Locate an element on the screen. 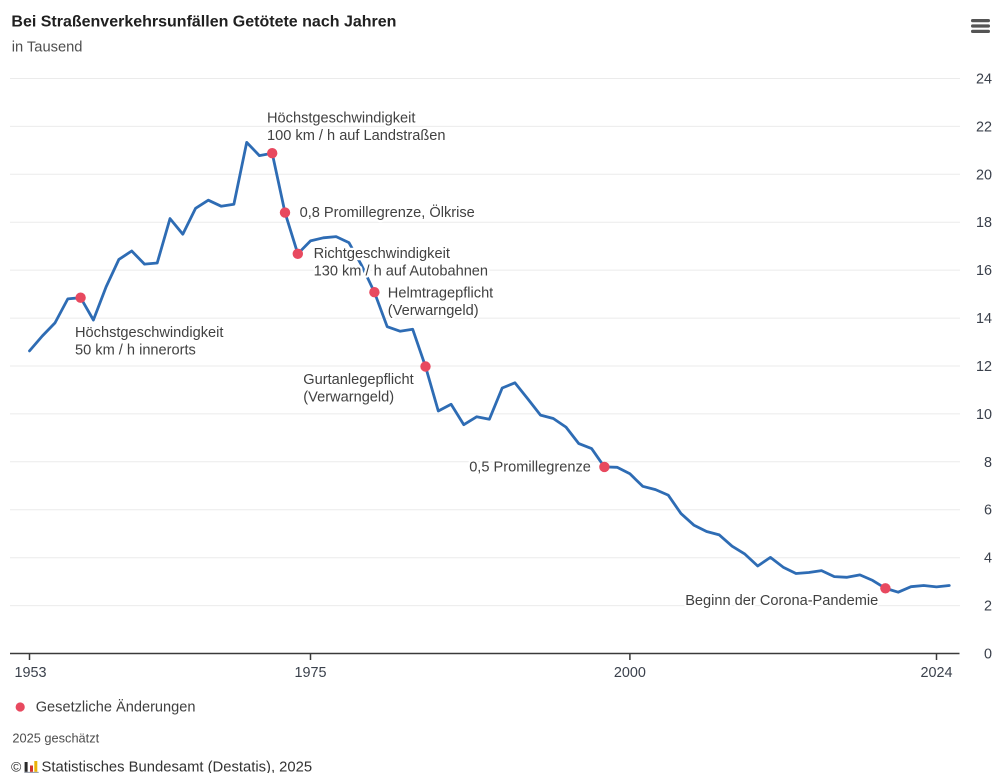  svg-text: Gurtanlegepflicht is located at coordinates (358, 380).